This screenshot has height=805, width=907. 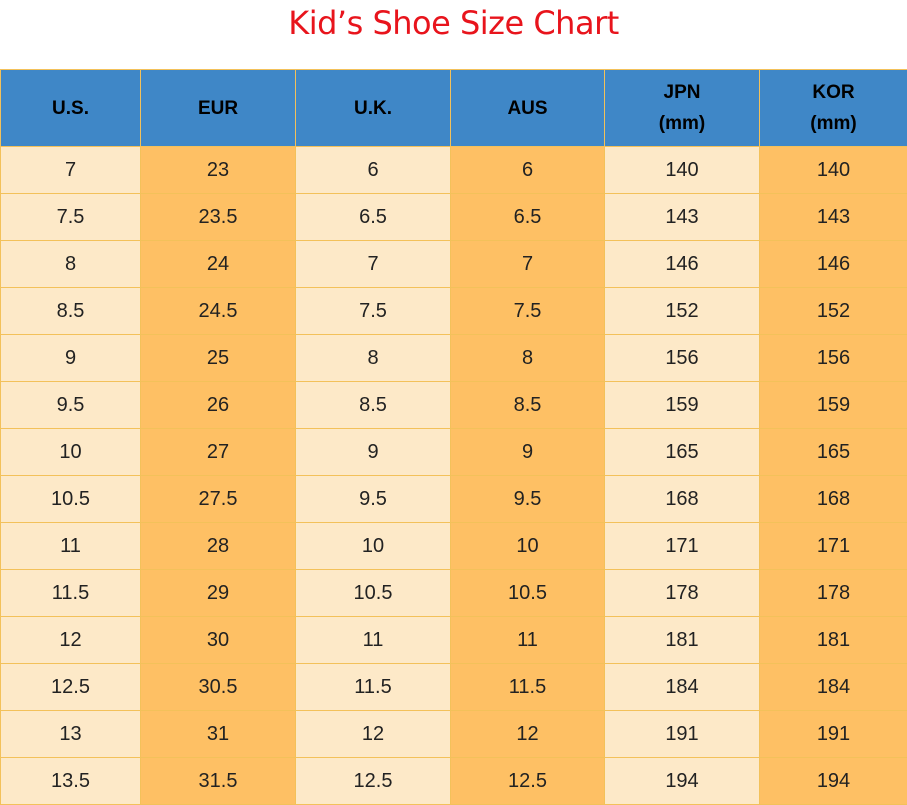 What do you see at coordinates (682, 358) in the screenshot?
I see `cell-jpn: 156` at bounding box center [682, 358].